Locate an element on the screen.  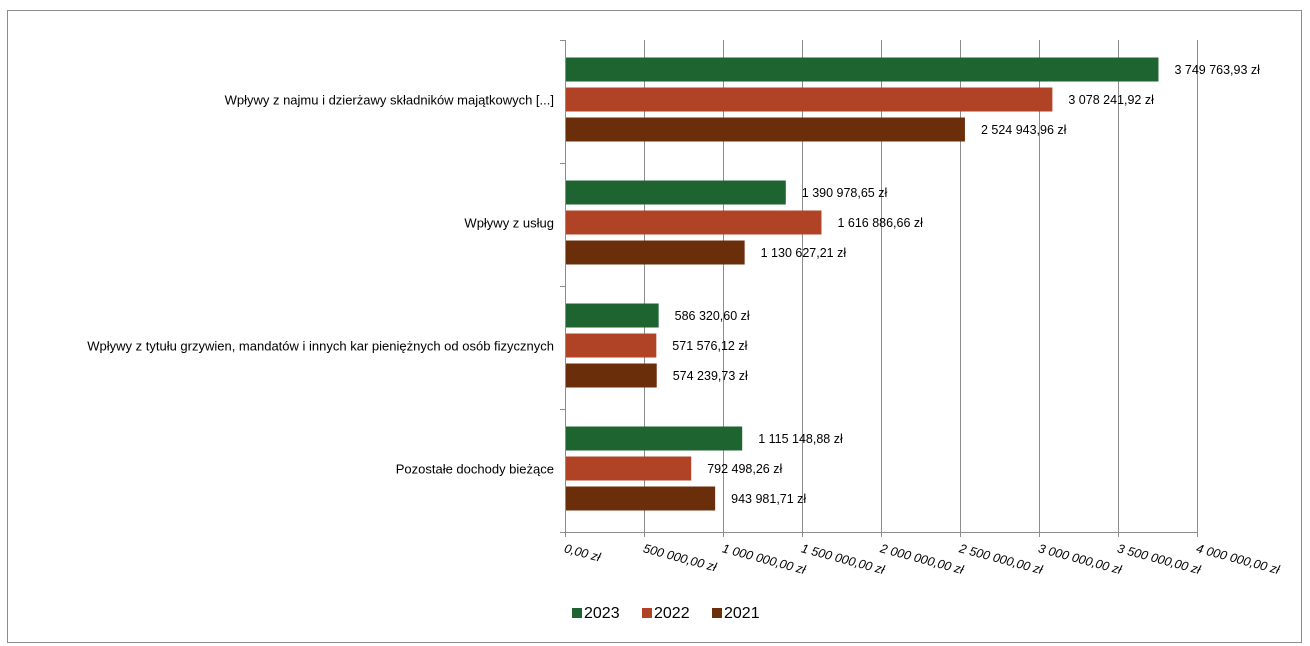
category-label: Pozostałe dochody bieżące is located at coordinates (475, 469).